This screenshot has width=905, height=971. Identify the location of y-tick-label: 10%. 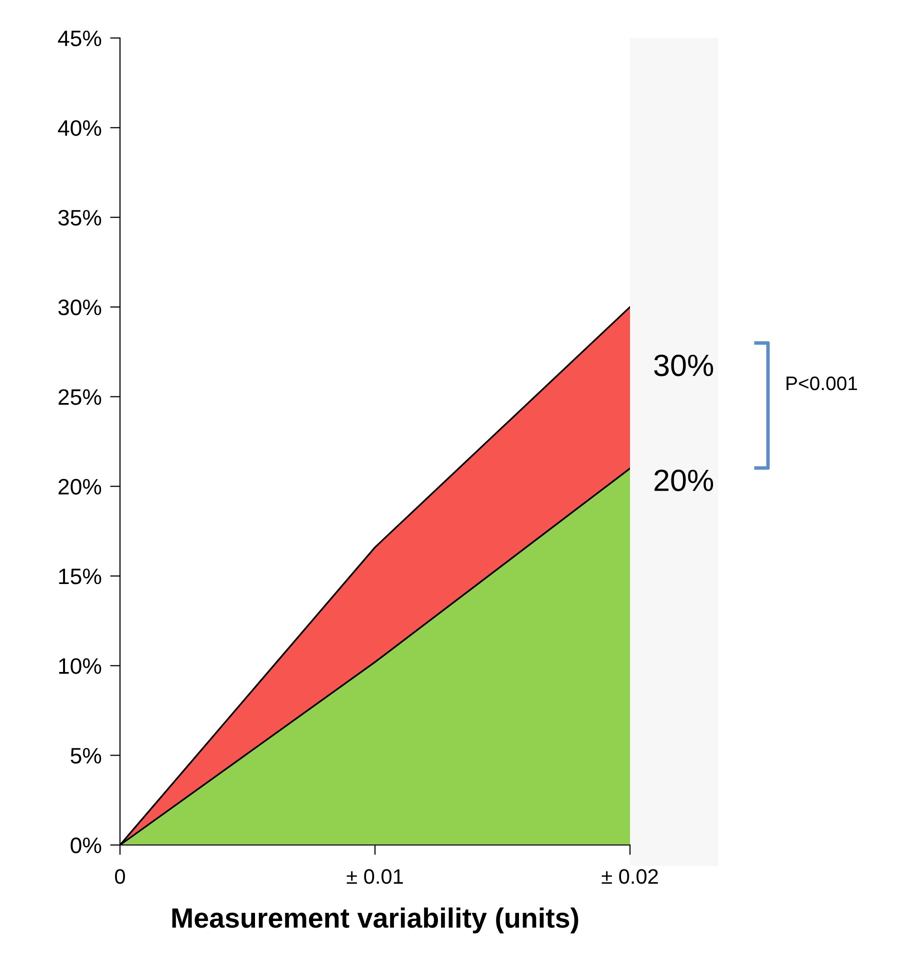
(80, 666).